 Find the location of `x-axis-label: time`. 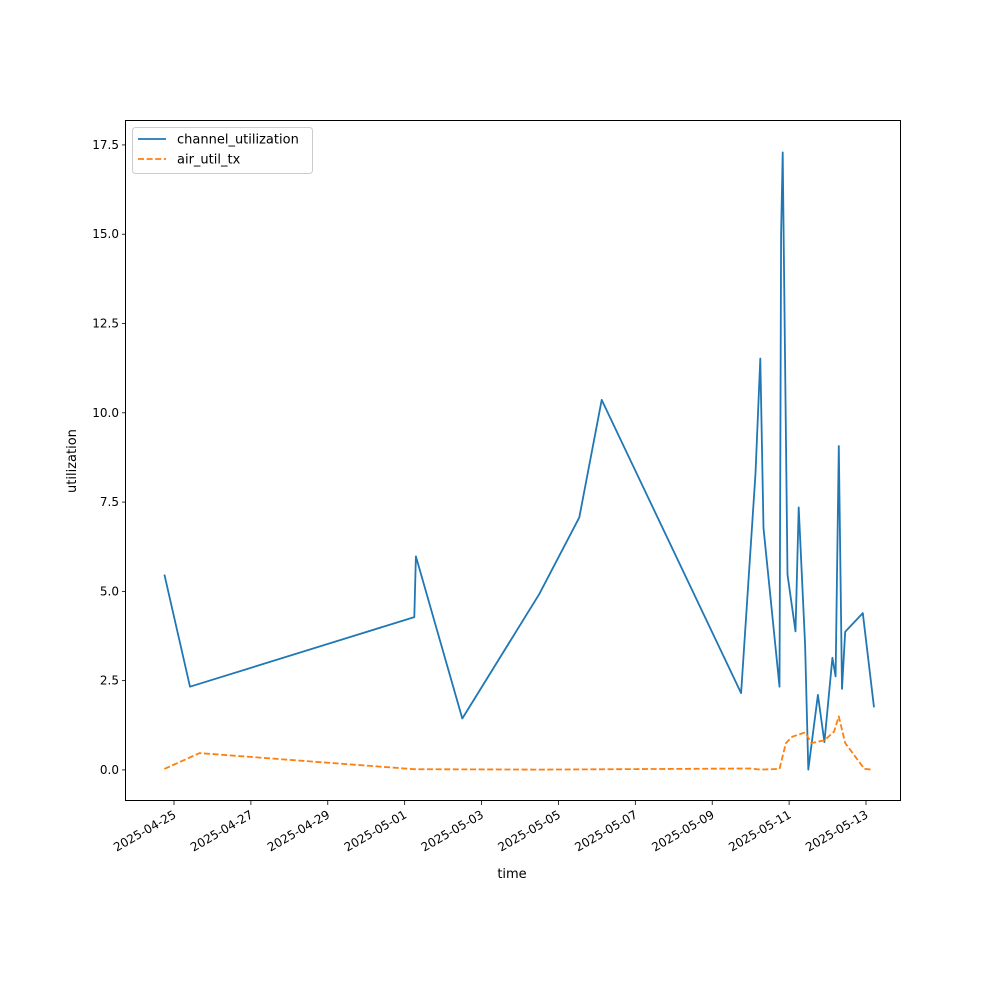

x-axis-label: time is located at coordinates (511, 874).